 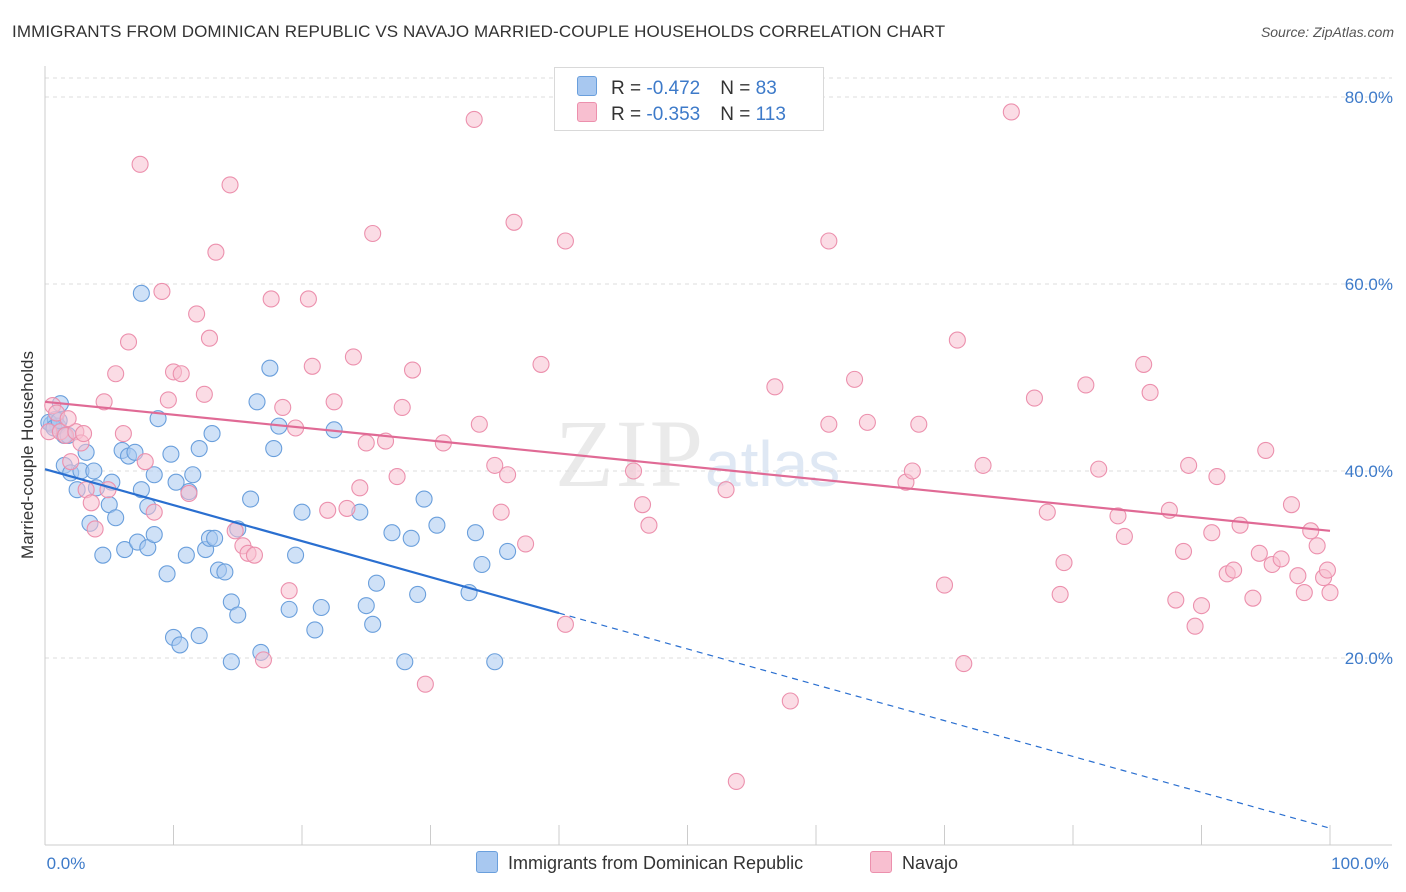 I want to click on x-tick-label: 0.0%, so click(x=66, y=863).